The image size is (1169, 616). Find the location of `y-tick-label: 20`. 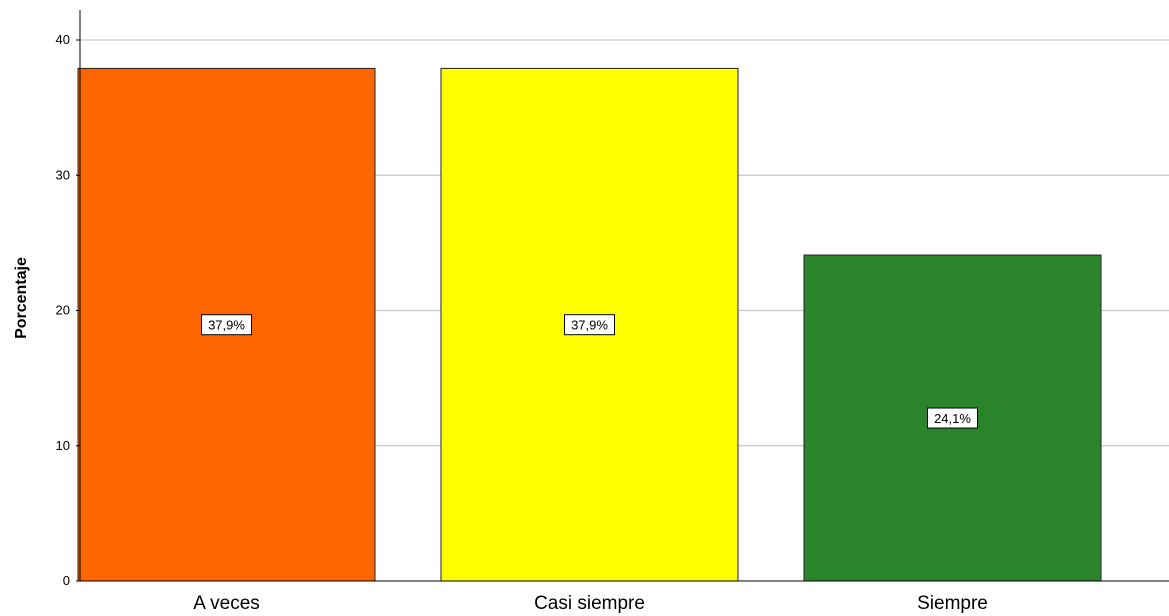

y-tick-label: 20 is located at coordinates (63, 310).